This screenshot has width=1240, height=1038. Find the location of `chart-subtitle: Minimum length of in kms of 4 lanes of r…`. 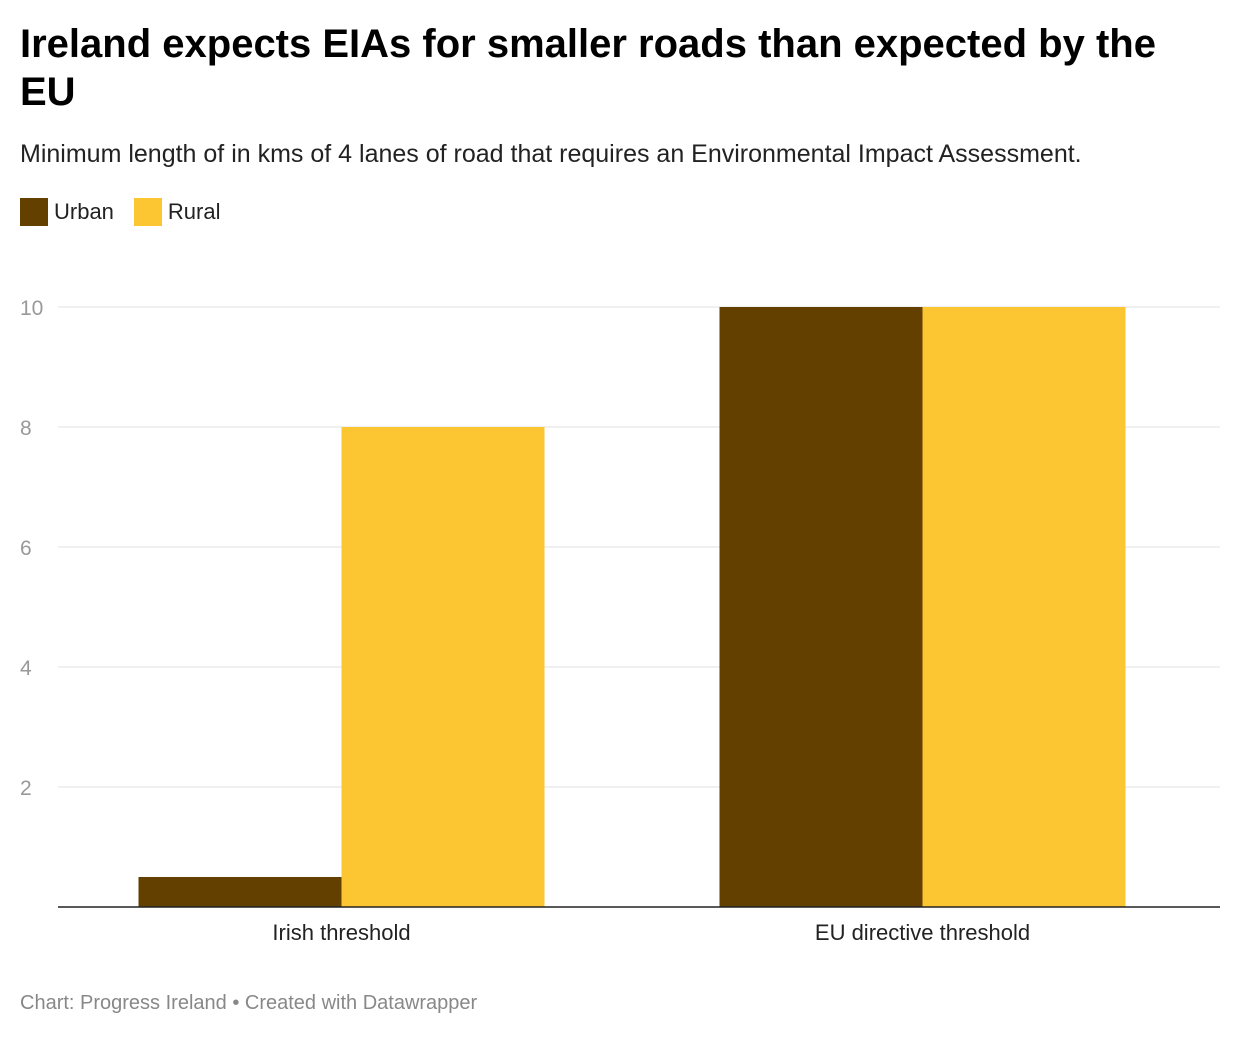

chart-subtitle: Minimum length of in kms of 4 lanes of r… is located at coordinates (551, 154).